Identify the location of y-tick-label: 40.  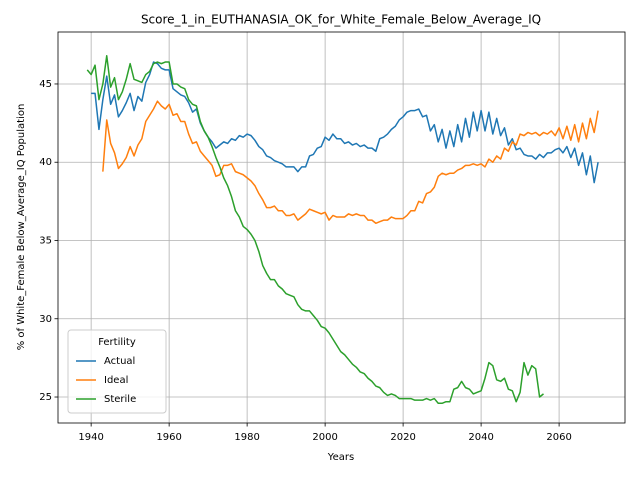
(45, 162).